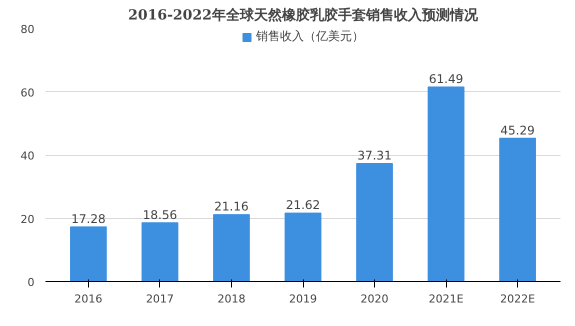  I want to click on x-tick-label: 2022E, so click(518, 299).